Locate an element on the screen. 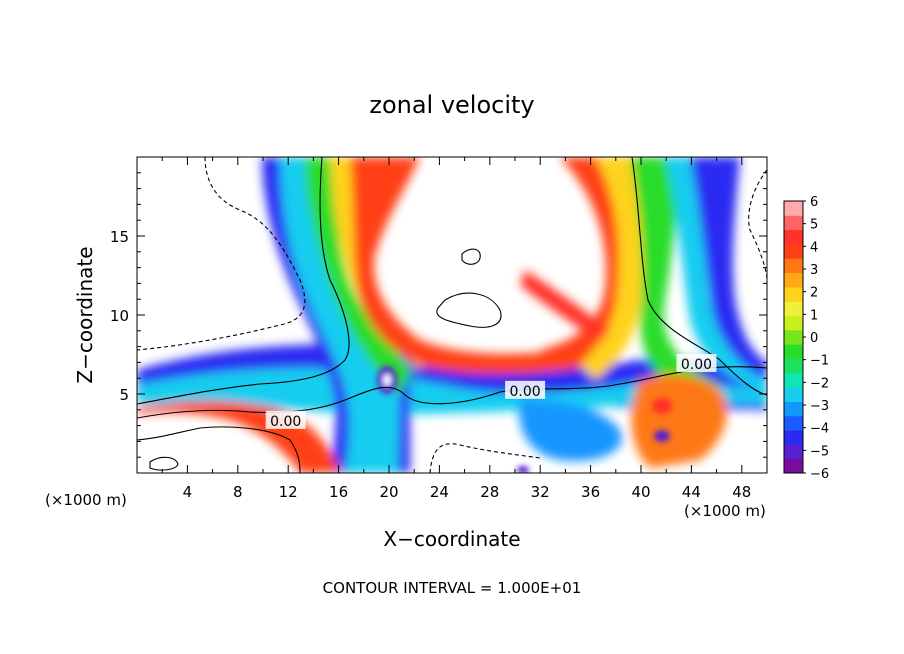 Image resolution: width=904 pixels, height=654 pixels. contour-bottom-loop is located at coordinates (164, 463).